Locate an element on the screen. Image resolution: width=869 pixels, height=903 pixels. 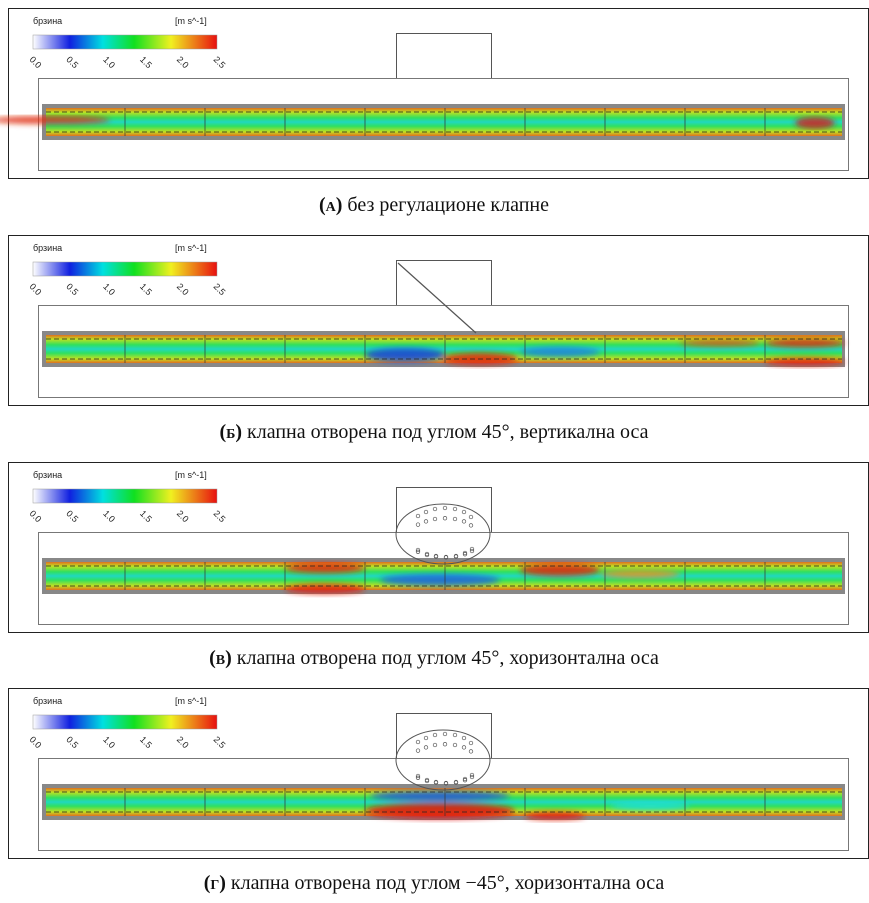
caption: (а) без регулационе клапне is located at coordinates (434, 205).